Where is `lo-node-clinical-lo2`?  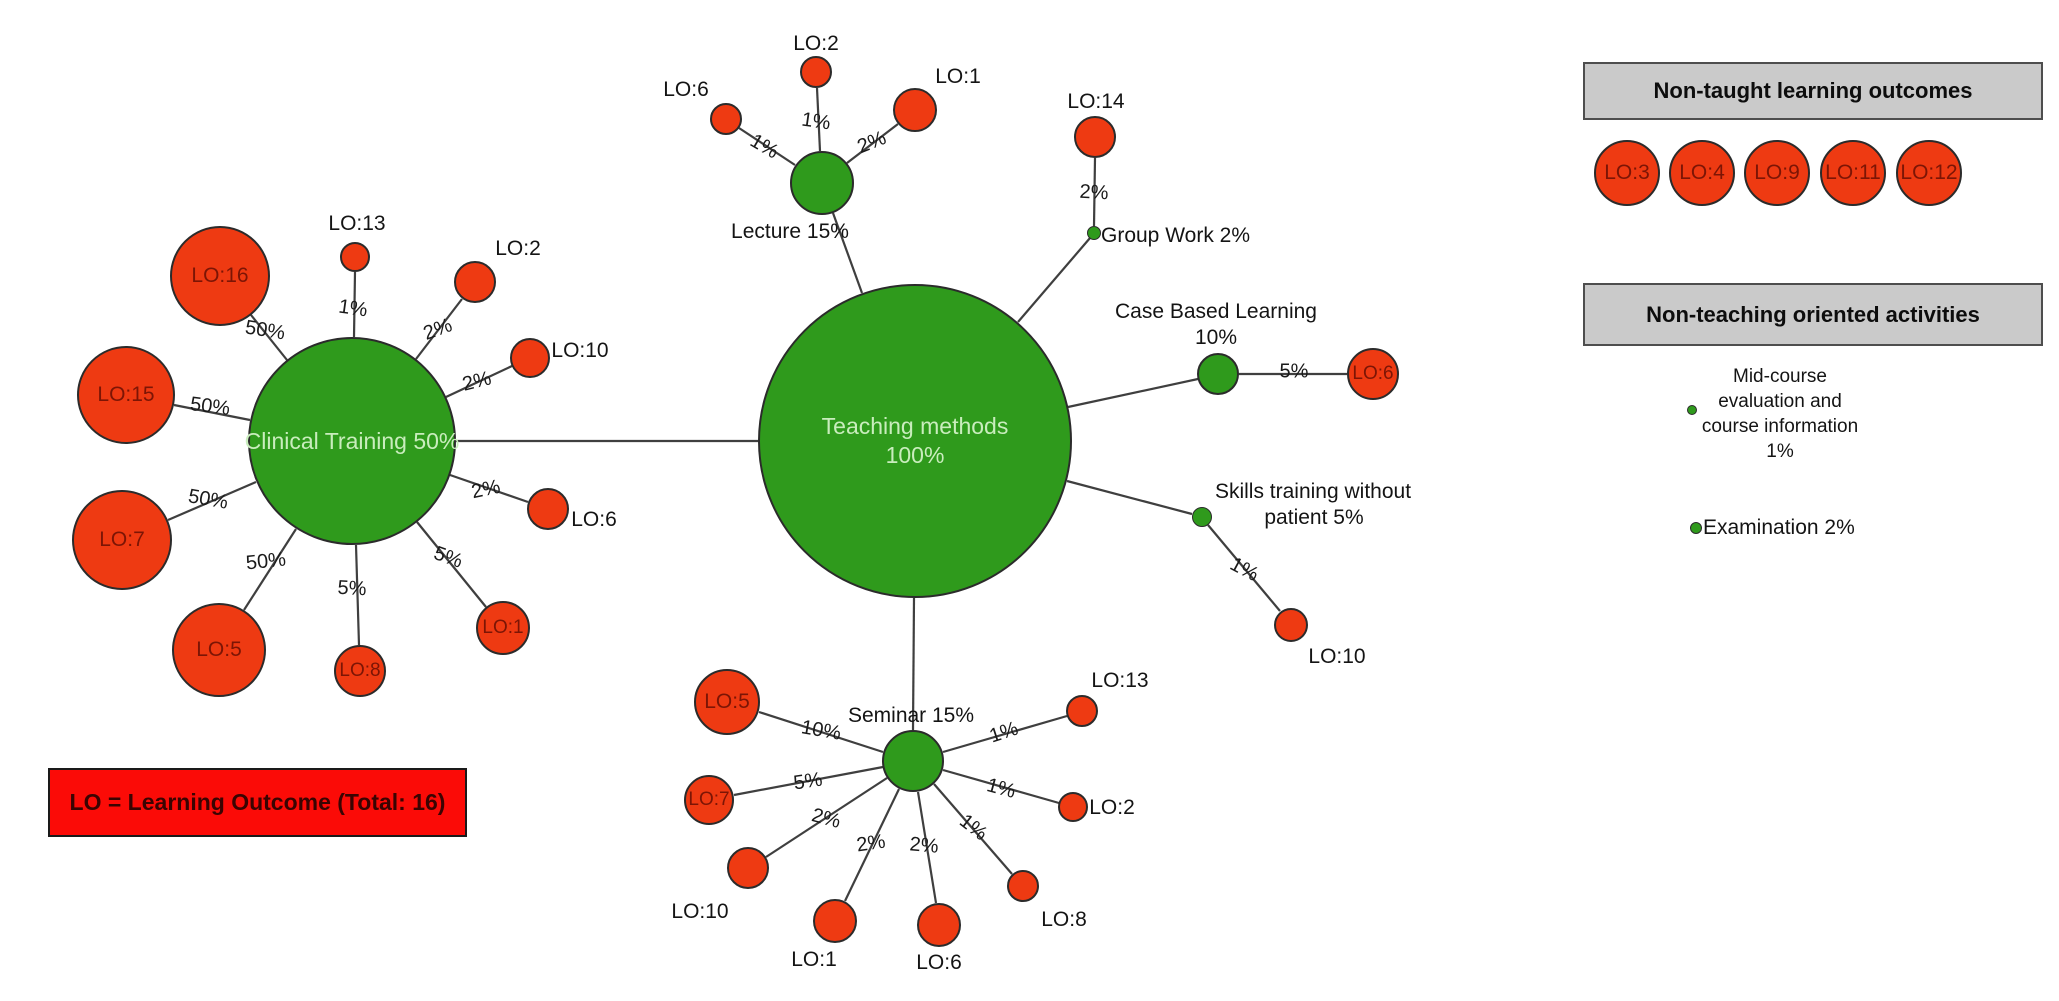
lo-node-clinical-lo2 is located at coordinates (475, 282).